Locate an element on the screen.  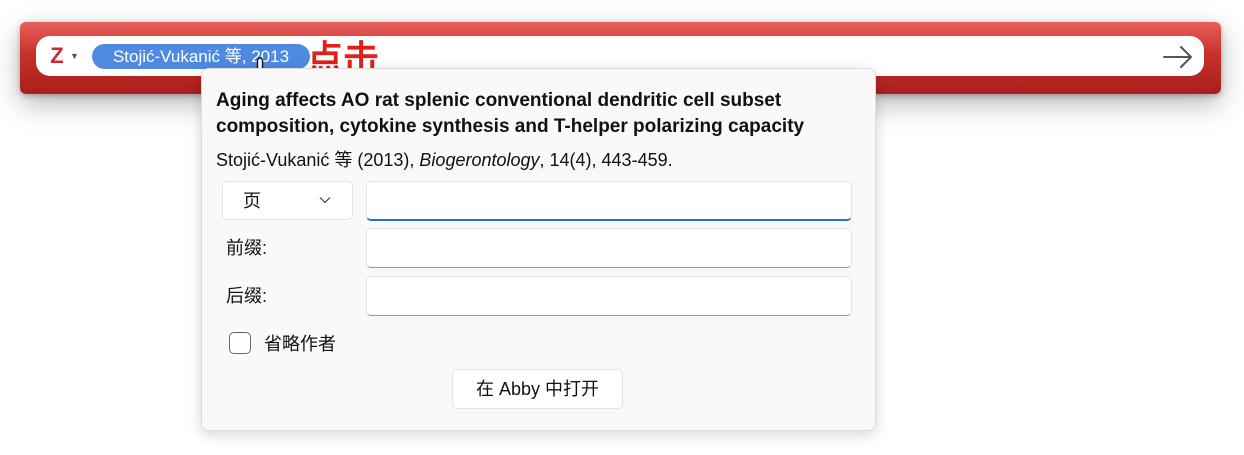
omit-author-label: 省略作者 is located at coordinates (300, 344).